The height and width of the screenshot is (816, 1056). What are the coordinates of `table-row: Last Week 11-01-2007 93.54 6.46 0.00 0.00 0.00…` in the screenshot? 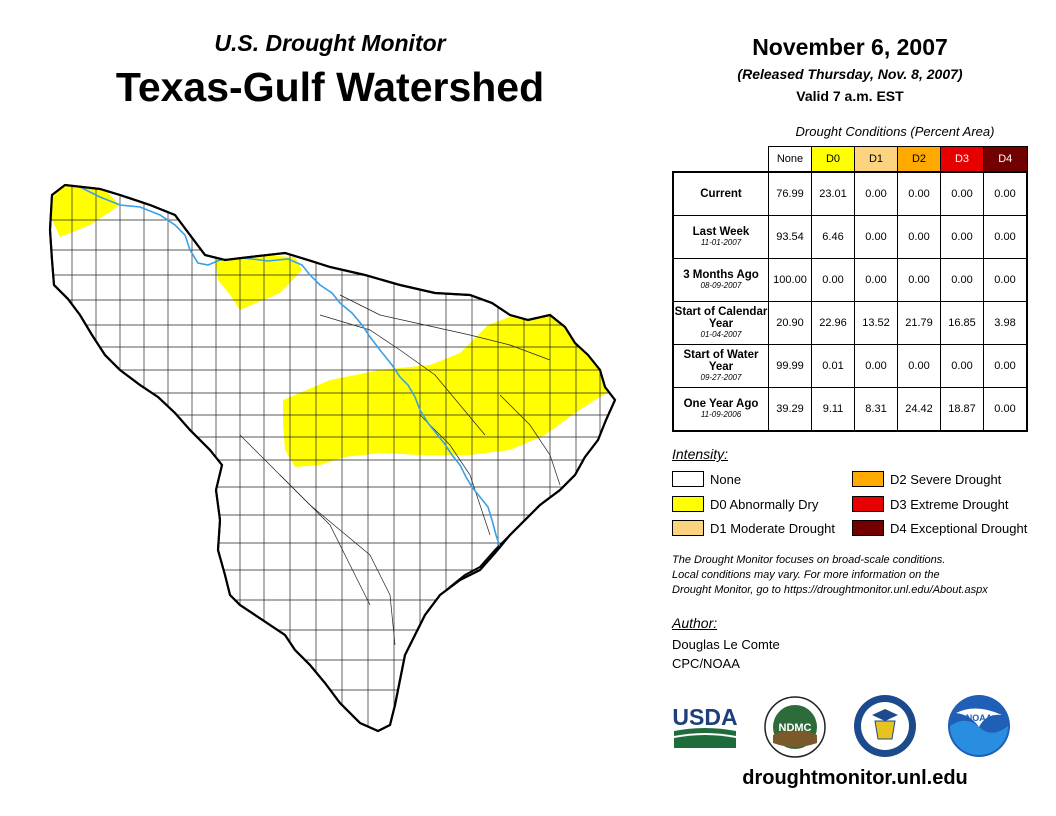 It's located at (850, 237).